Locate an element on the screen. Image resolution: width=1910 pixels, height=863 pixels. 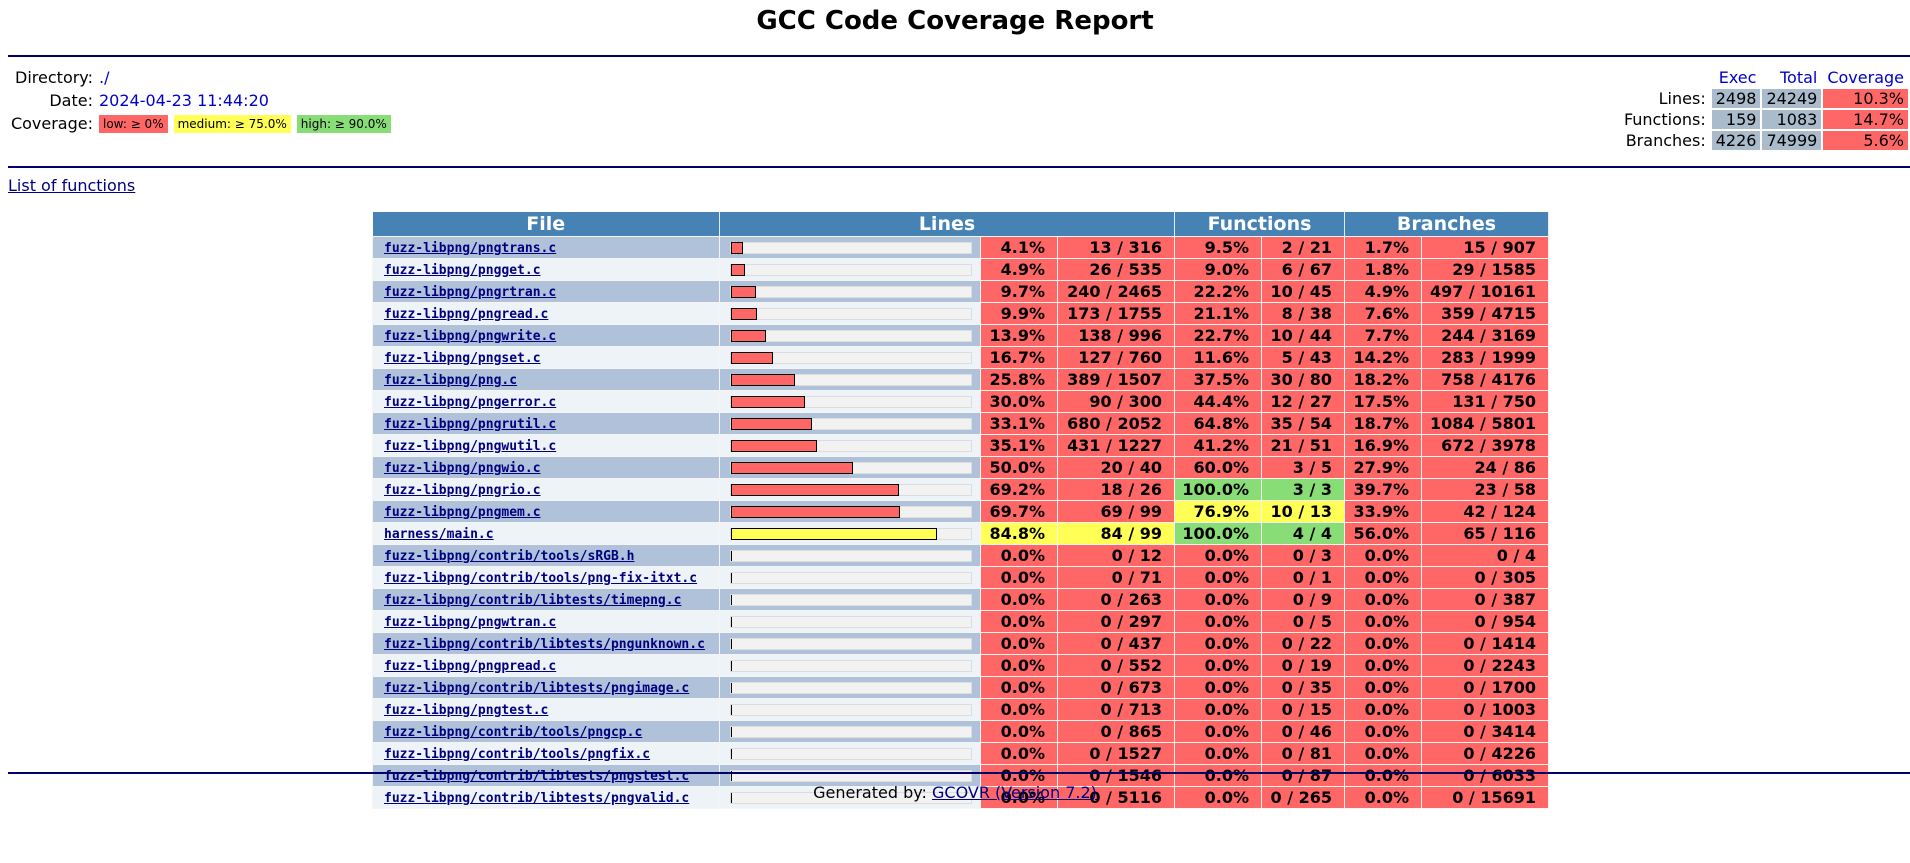
lines-count: 173 / 1755 is located at coordinates (1116, 313).